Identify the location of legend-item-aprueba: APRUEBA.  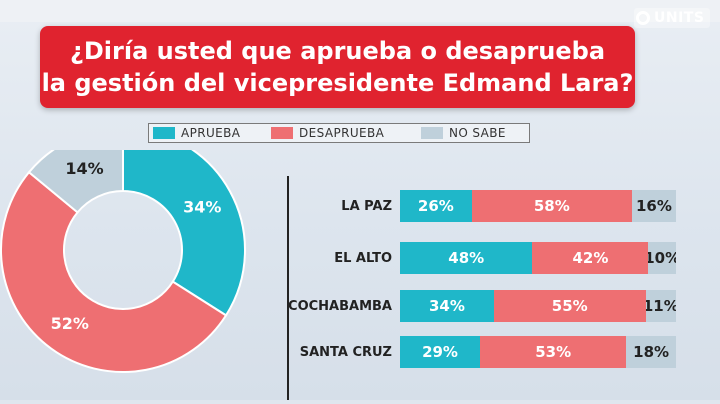
(208, 133).